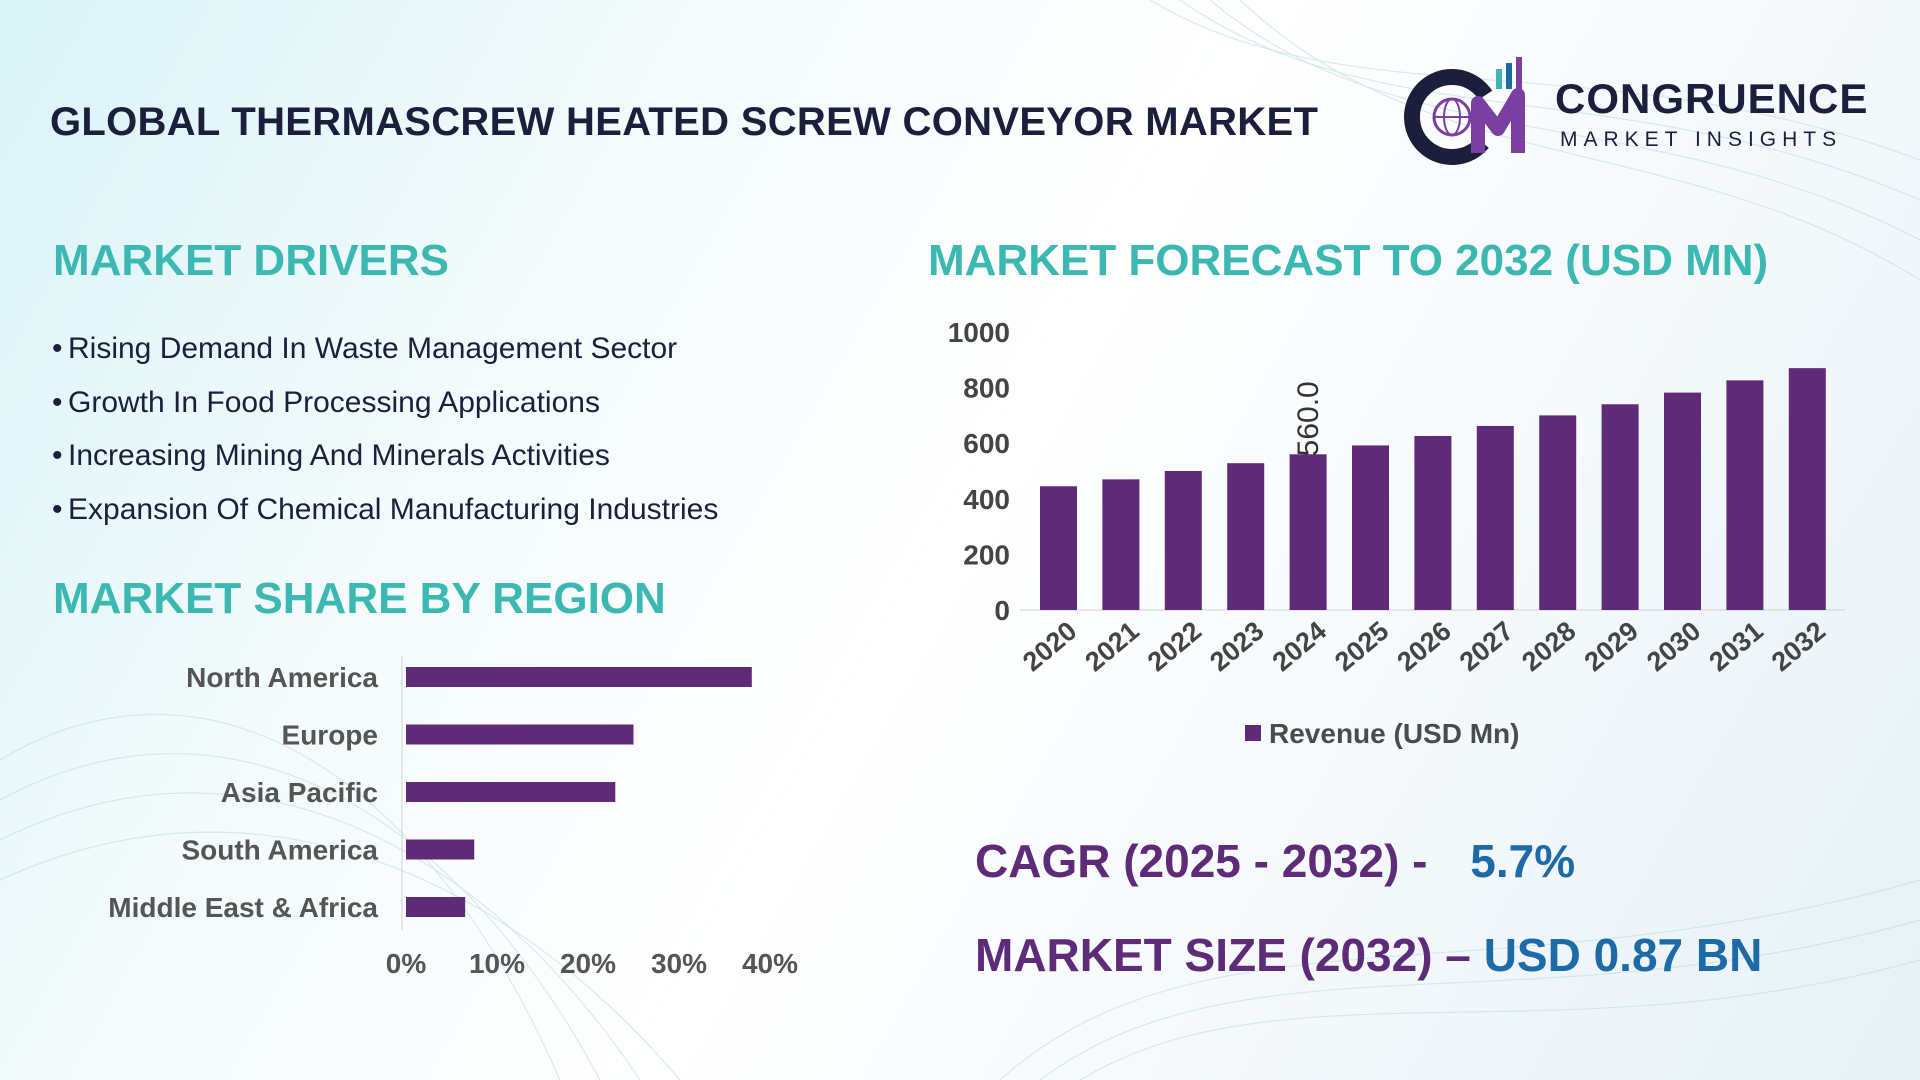  Describe the element at coordinates (1299, 647) in the screenshot. I see `forecast-x-tick: 2024` at that location.